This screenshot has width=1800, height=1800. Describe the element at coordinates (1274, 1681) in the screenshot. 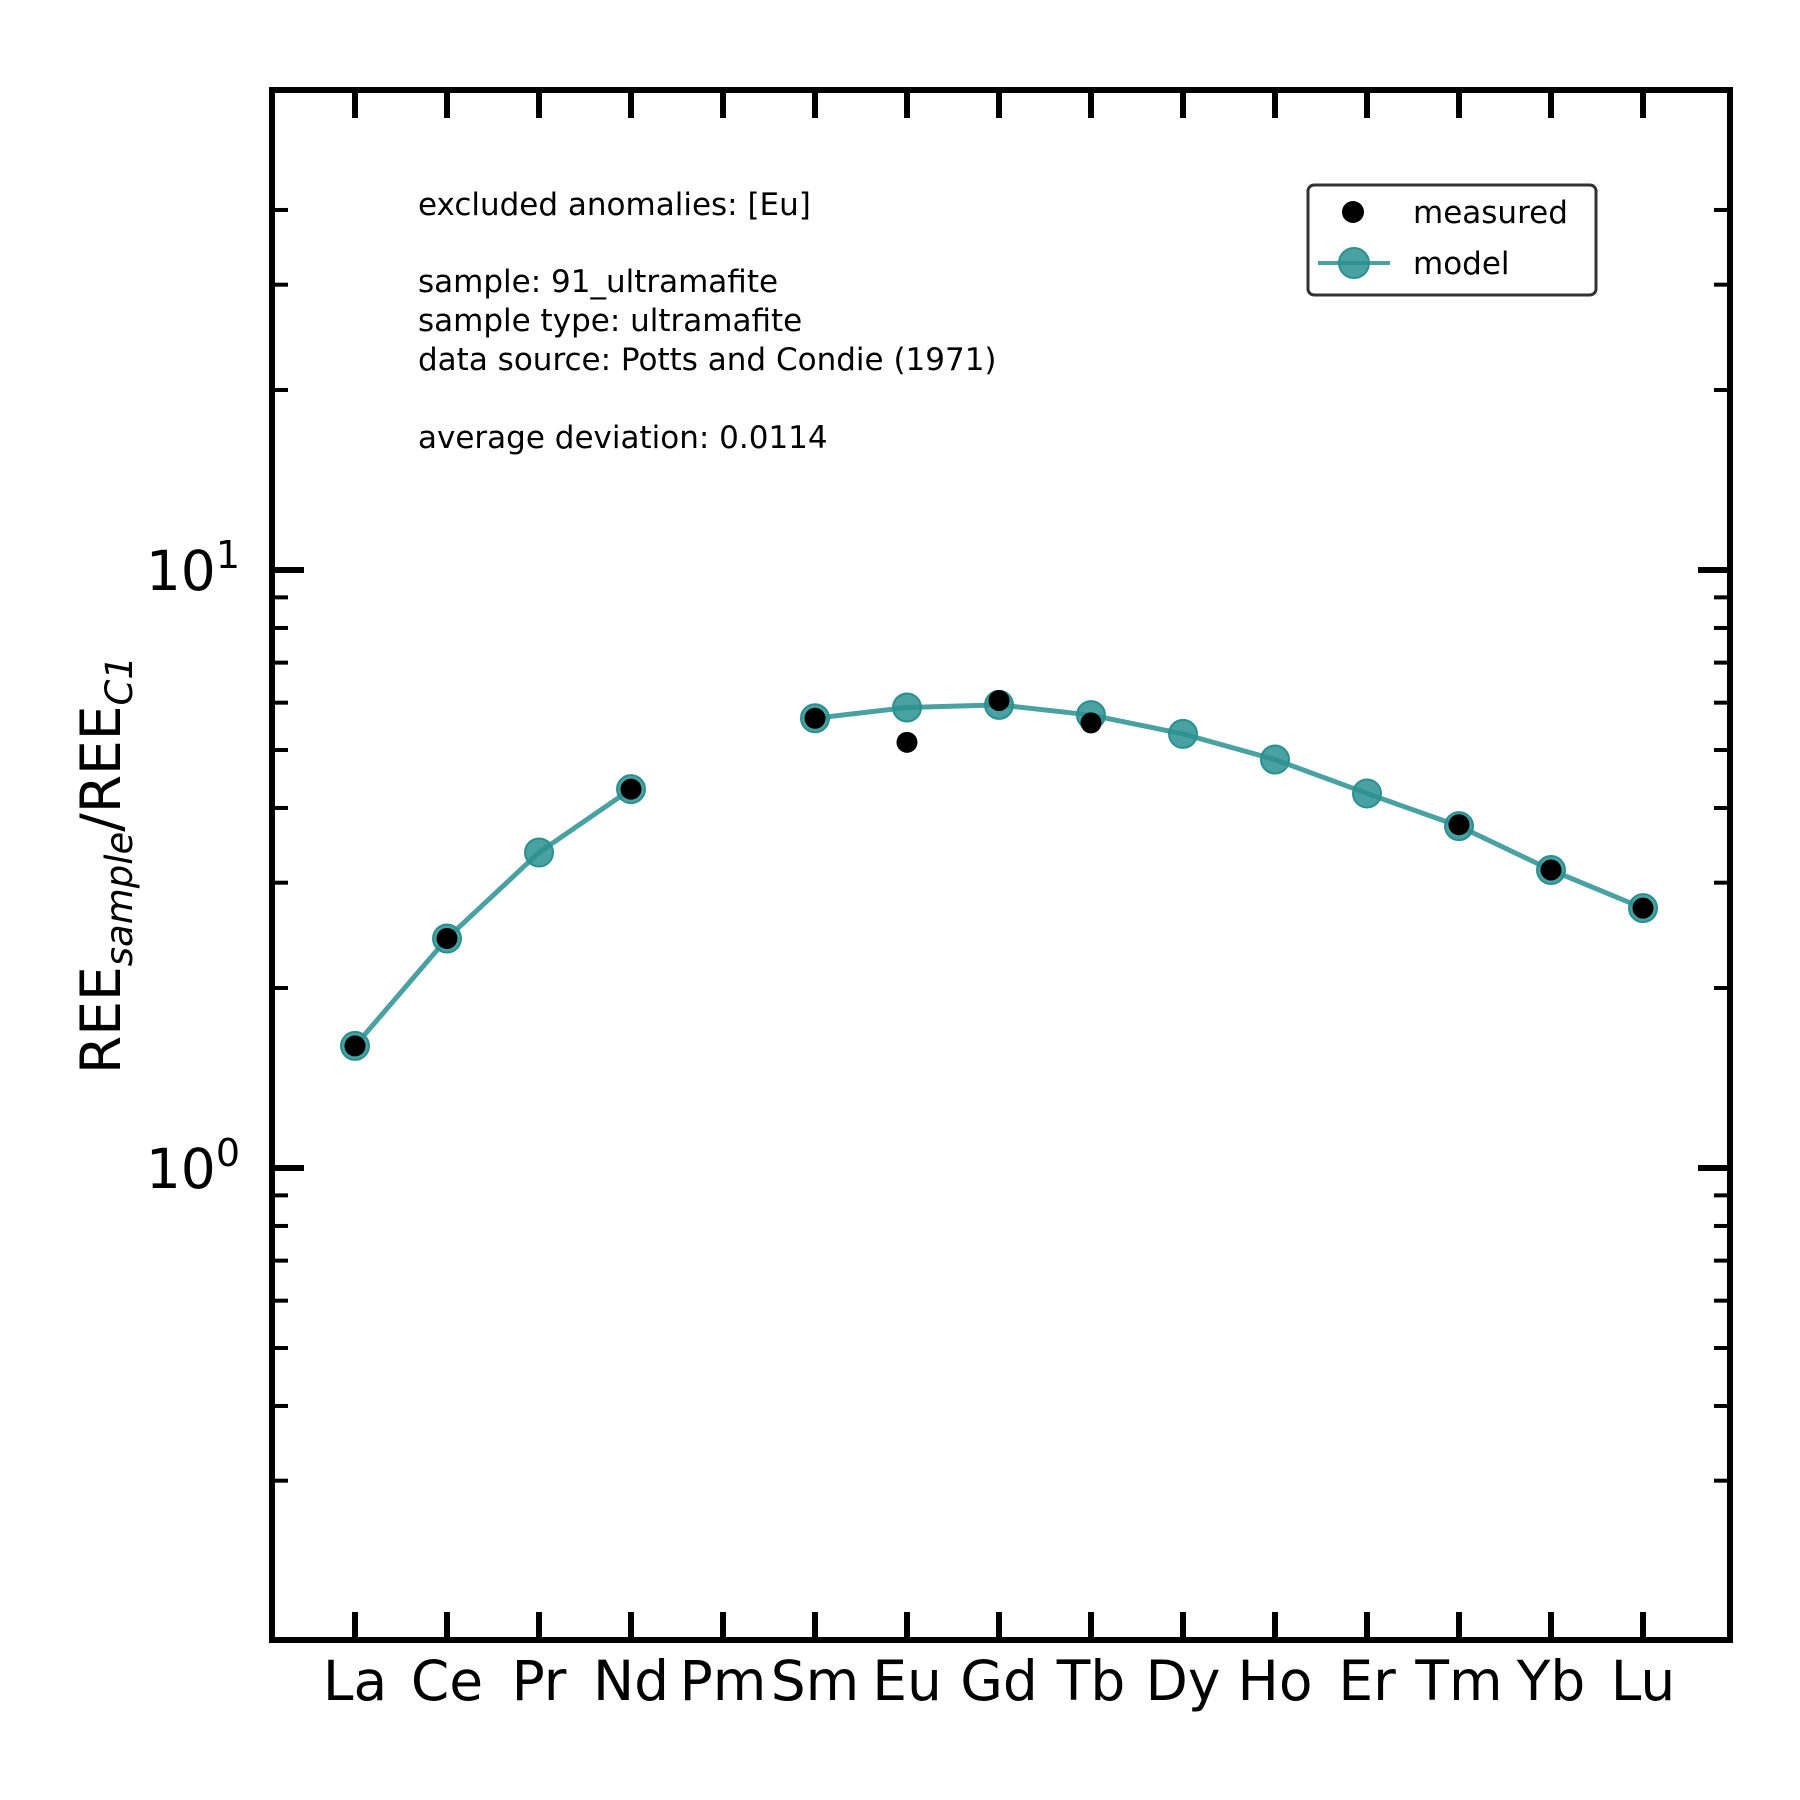

I see `x-tick-label: Ho` at that location.